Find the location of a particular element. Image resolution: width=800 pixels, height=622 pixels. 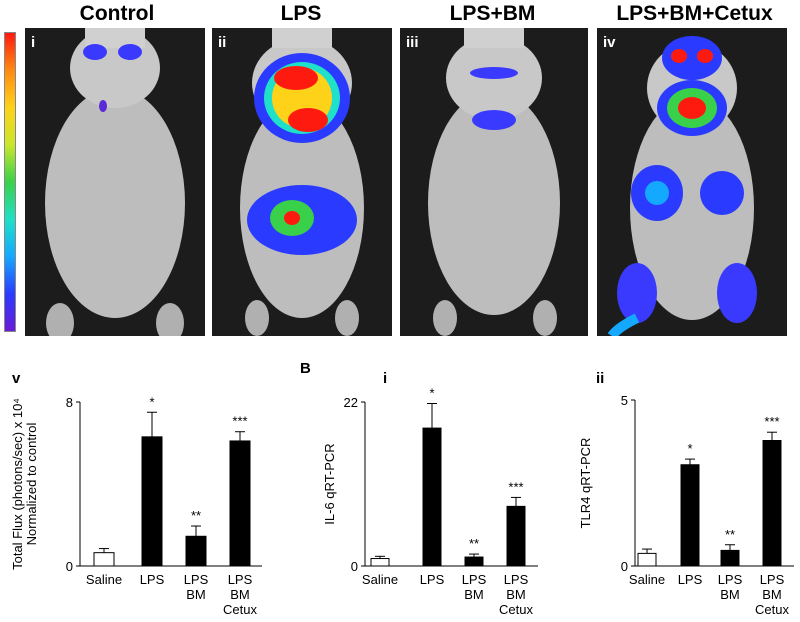

y-axis-label: TLR4 qRT-PCR is located at coordinates (585, 483).